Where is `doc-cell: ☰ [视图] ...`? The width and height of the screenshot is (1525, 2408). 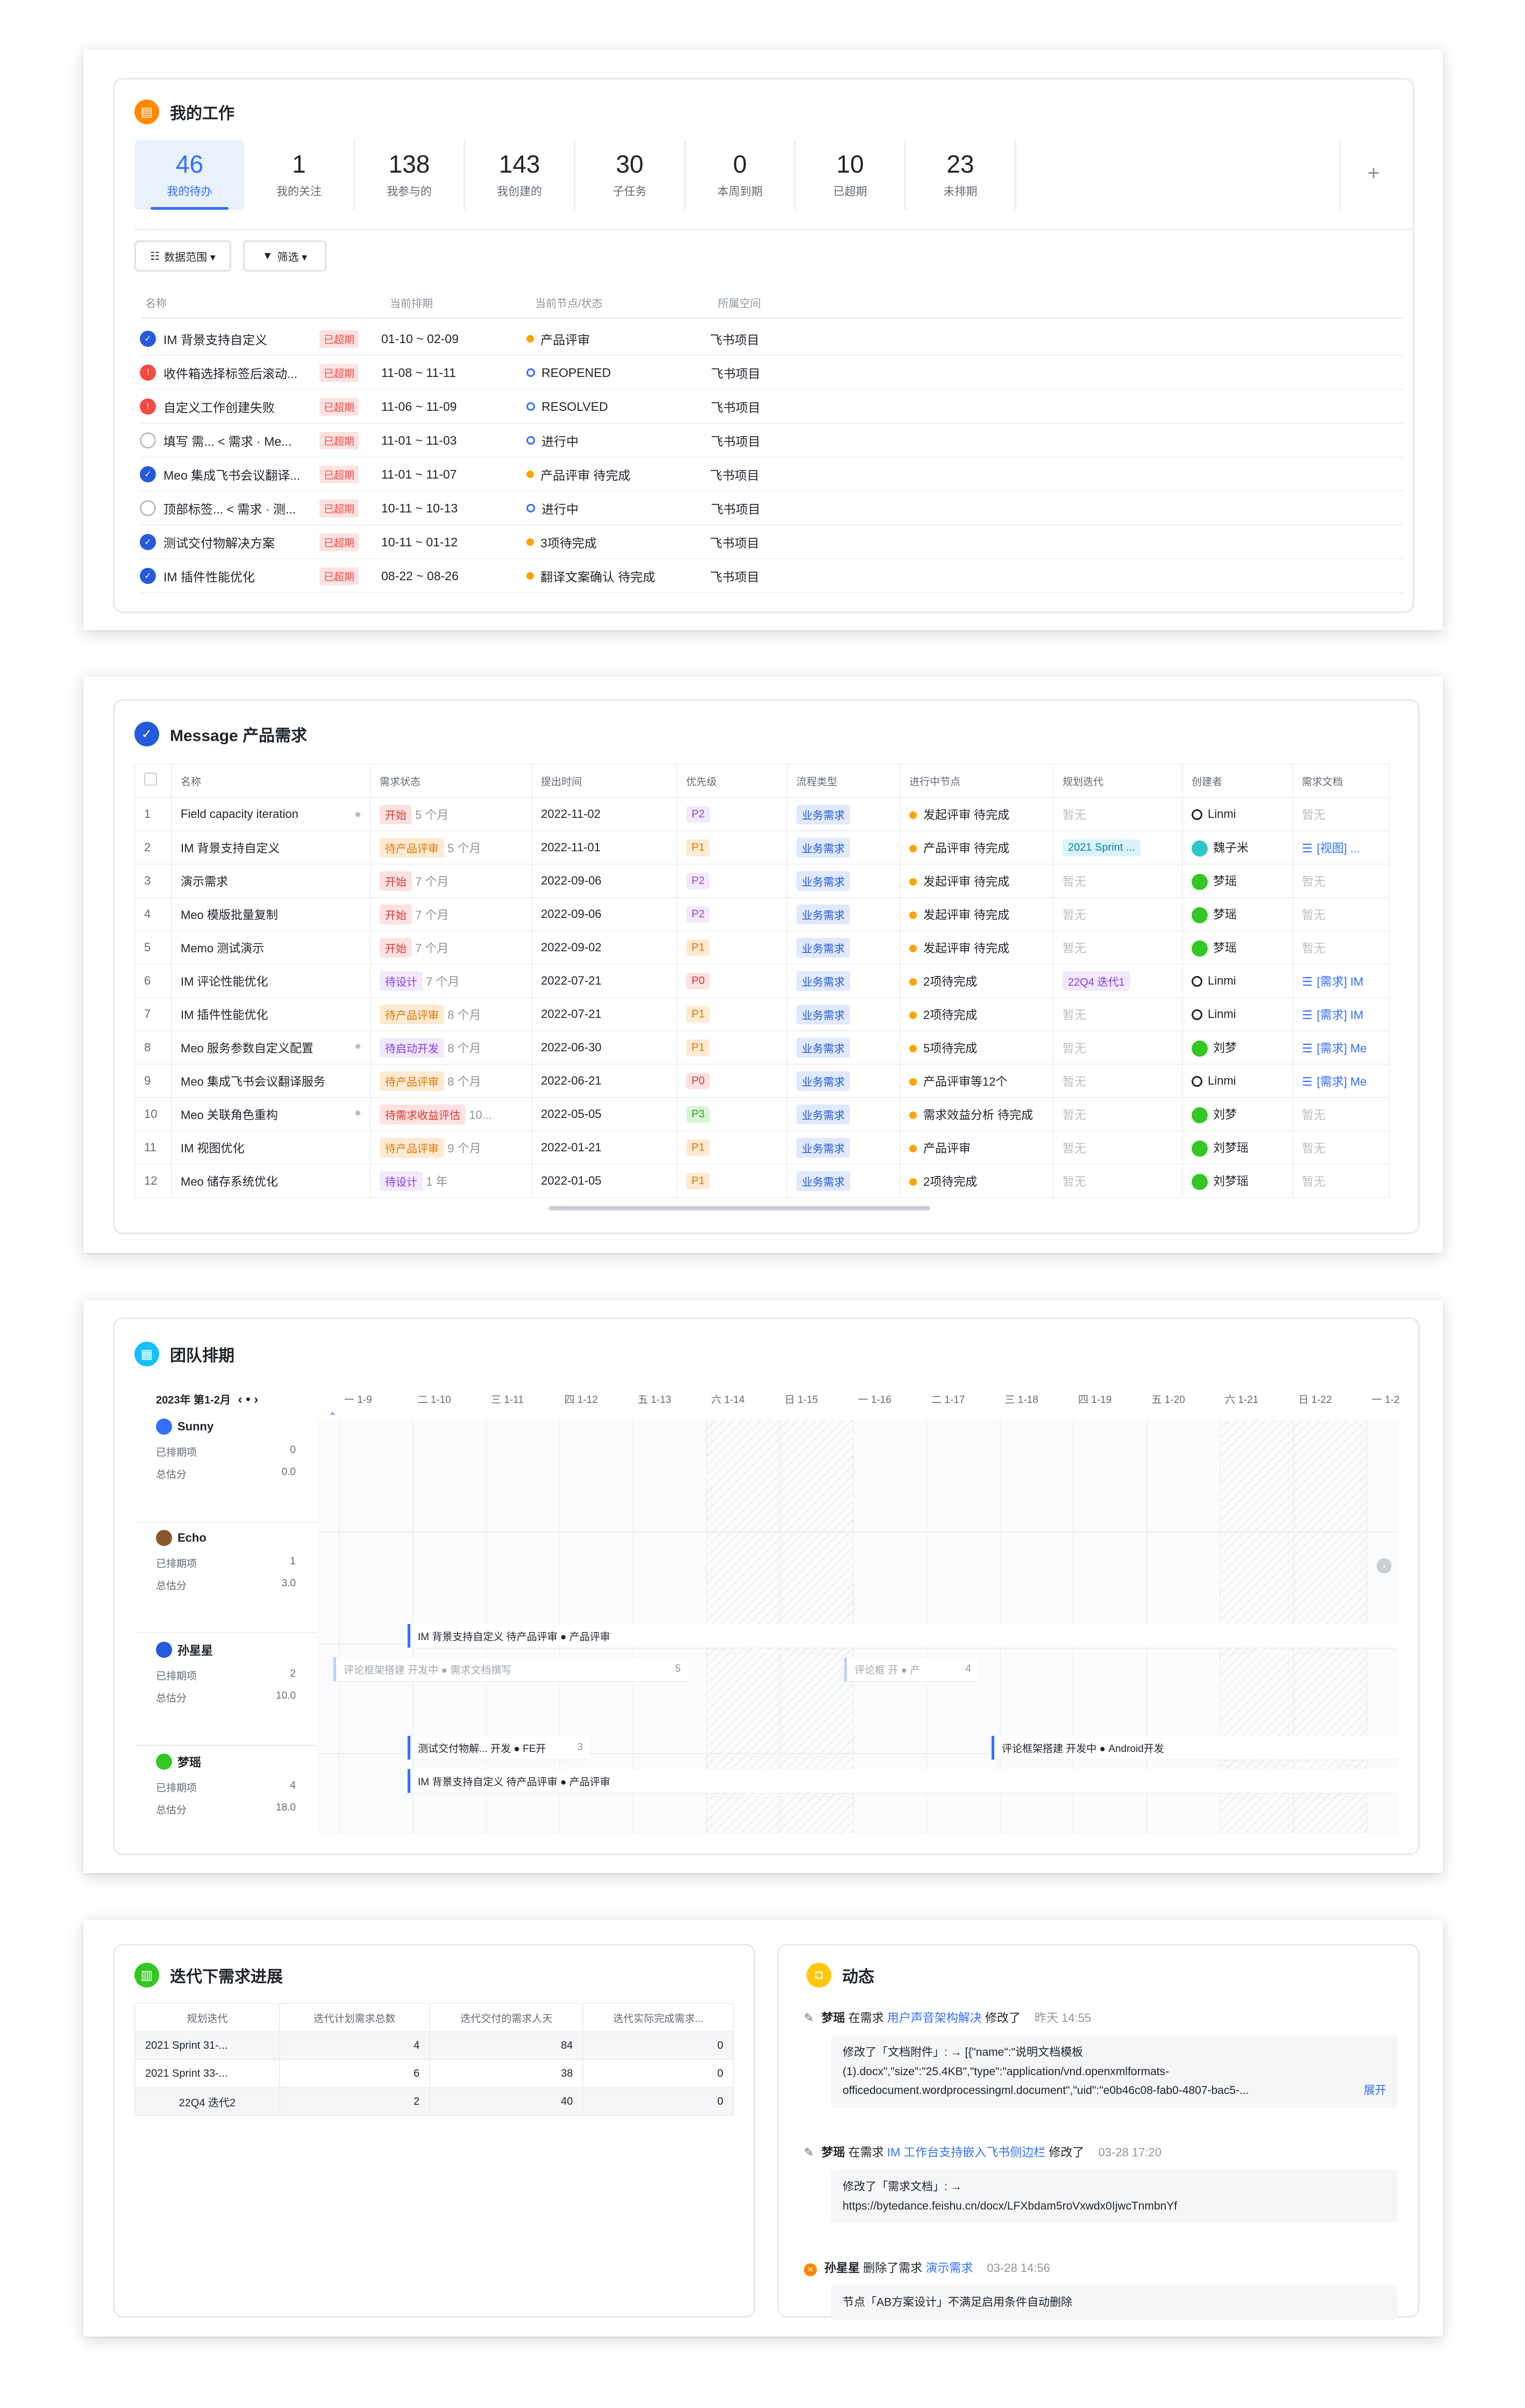
doc-cell: ☰ [视图] ... is located at coordinates (1341, 847).